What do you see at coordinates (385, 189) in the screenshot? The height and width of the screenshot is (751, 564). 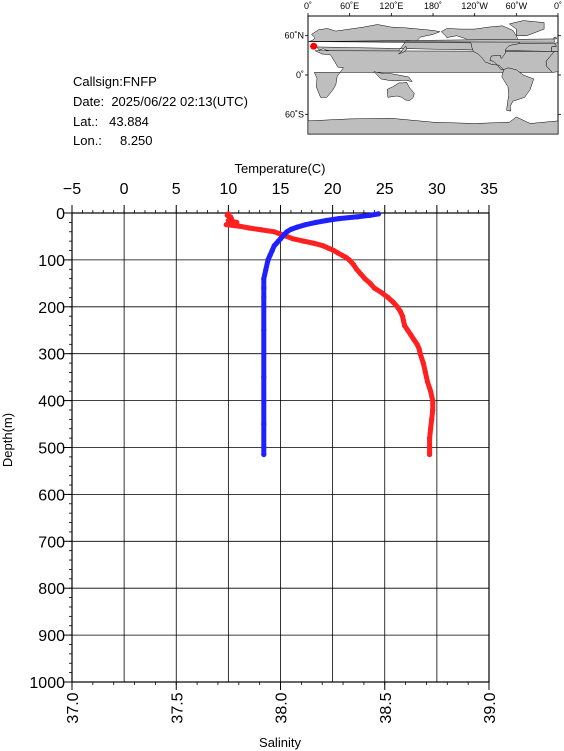 I see `temperature-tick-label: 25` at bounding box center [385, 189].